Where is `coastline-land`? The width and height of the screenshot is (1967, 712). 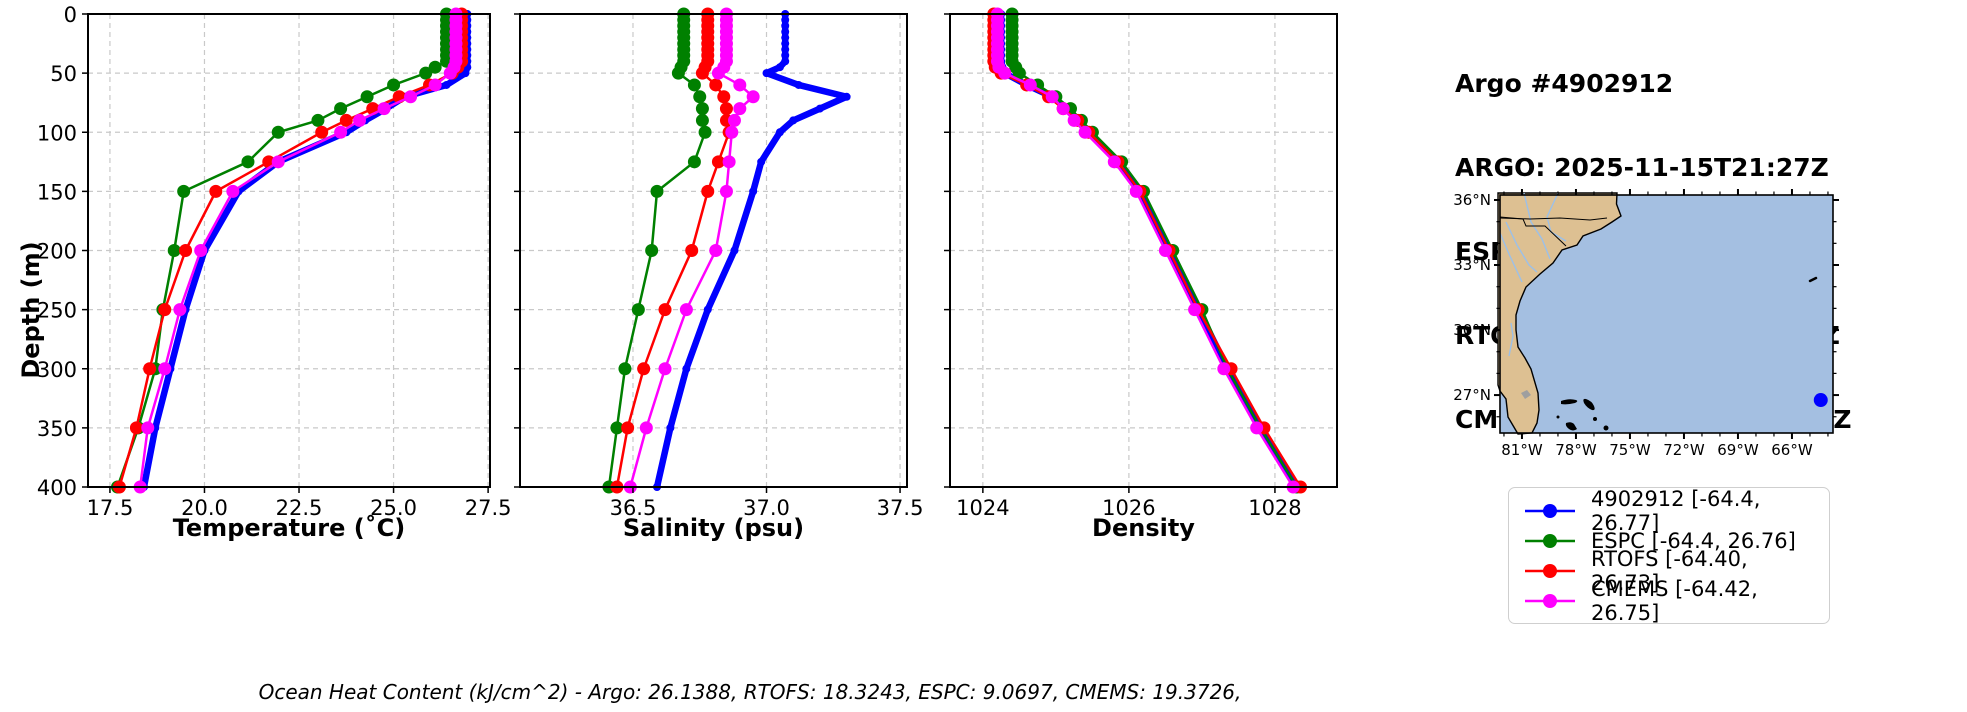
coastline-land is located at coordinates (1559, 313).